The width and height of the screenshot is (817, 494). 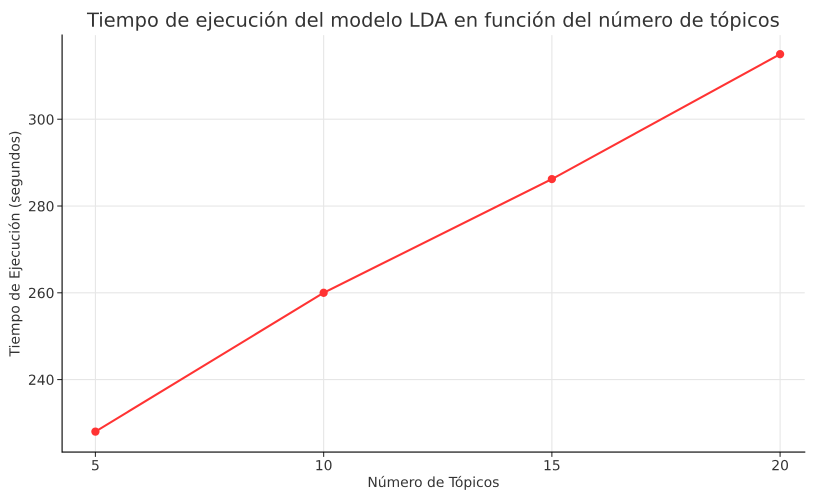 What do you see at coordinates (41, 206) in the screenshot?
I see `y-tick-label: 280` at bounding box center [41, 206].